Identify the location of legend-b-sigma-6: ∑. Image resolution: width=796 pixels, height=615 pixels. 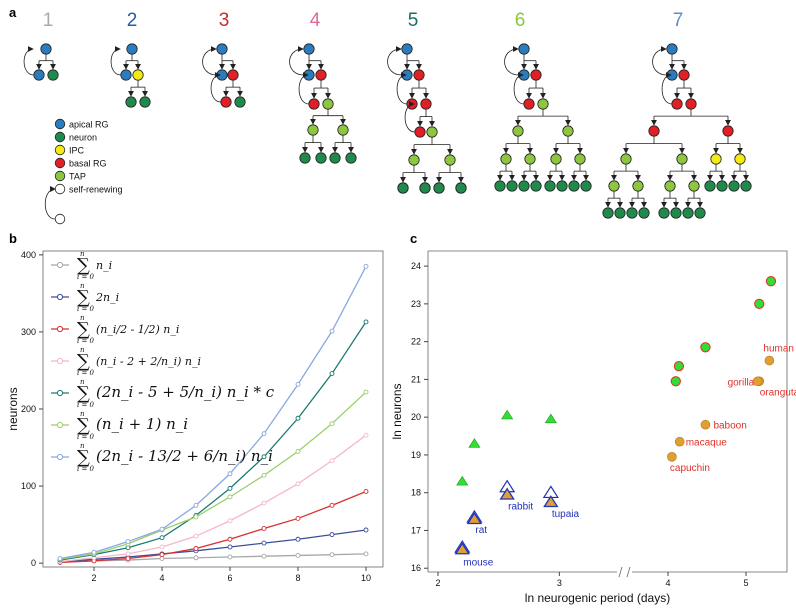
(83, 457).